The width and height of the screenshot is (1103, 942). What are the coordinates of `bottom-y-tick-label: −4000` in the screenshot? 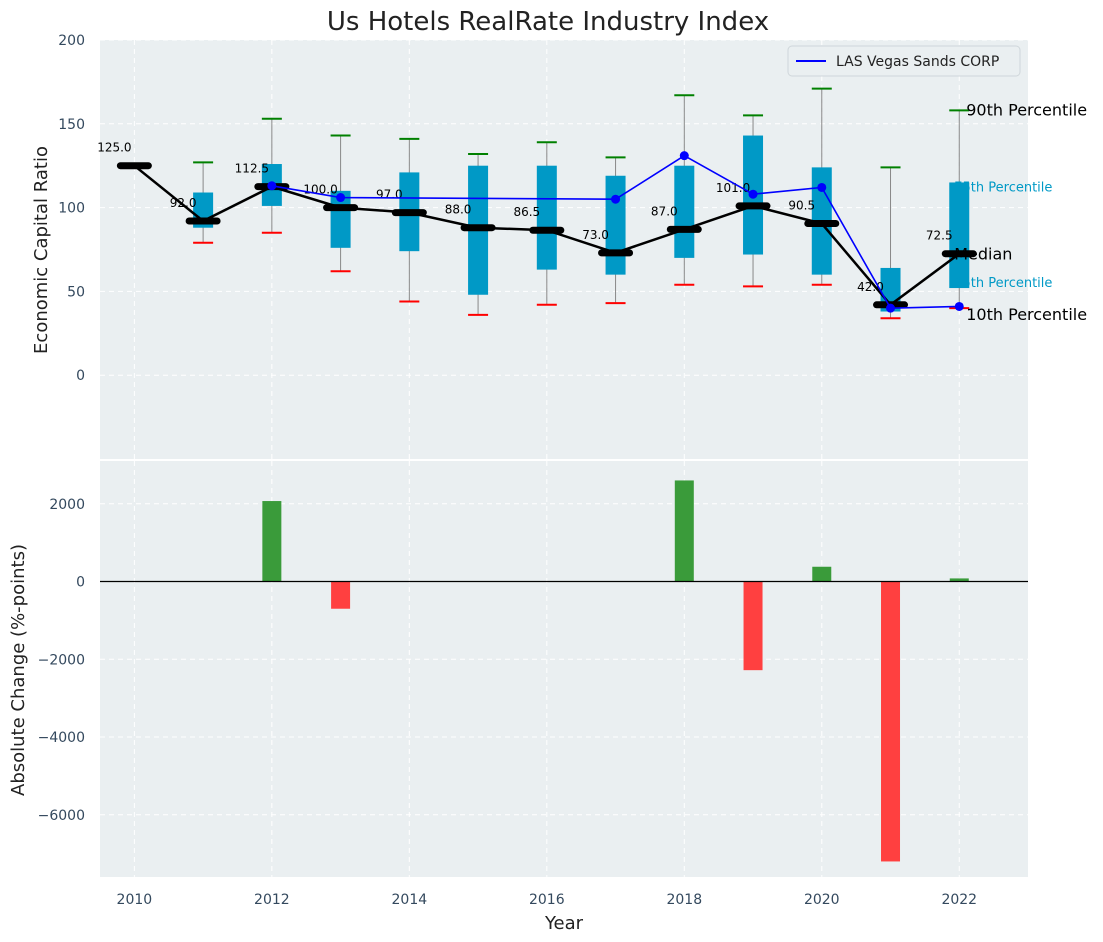 It's located at (61, 738).